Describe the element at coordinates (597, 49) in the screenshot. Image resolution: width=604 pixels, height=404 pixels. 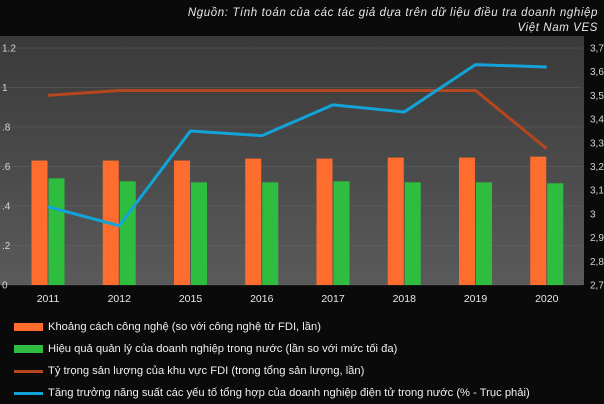
I see `right-tick-label-10: 3,7` at that location.